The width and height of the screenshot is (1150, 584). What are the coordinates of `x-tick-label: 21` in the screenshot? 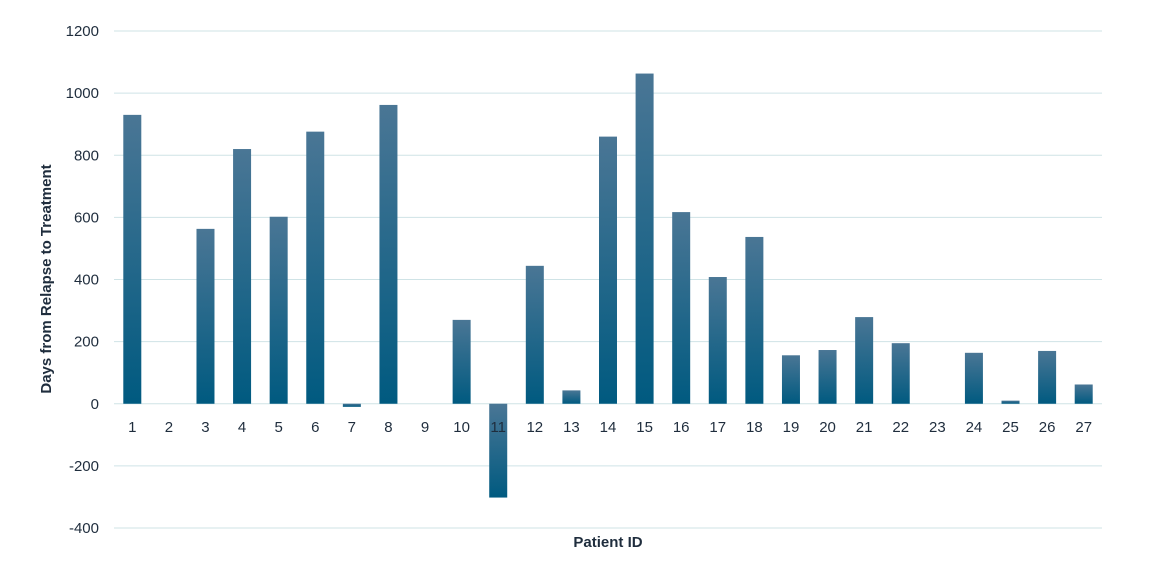 It's located at (864, 427).